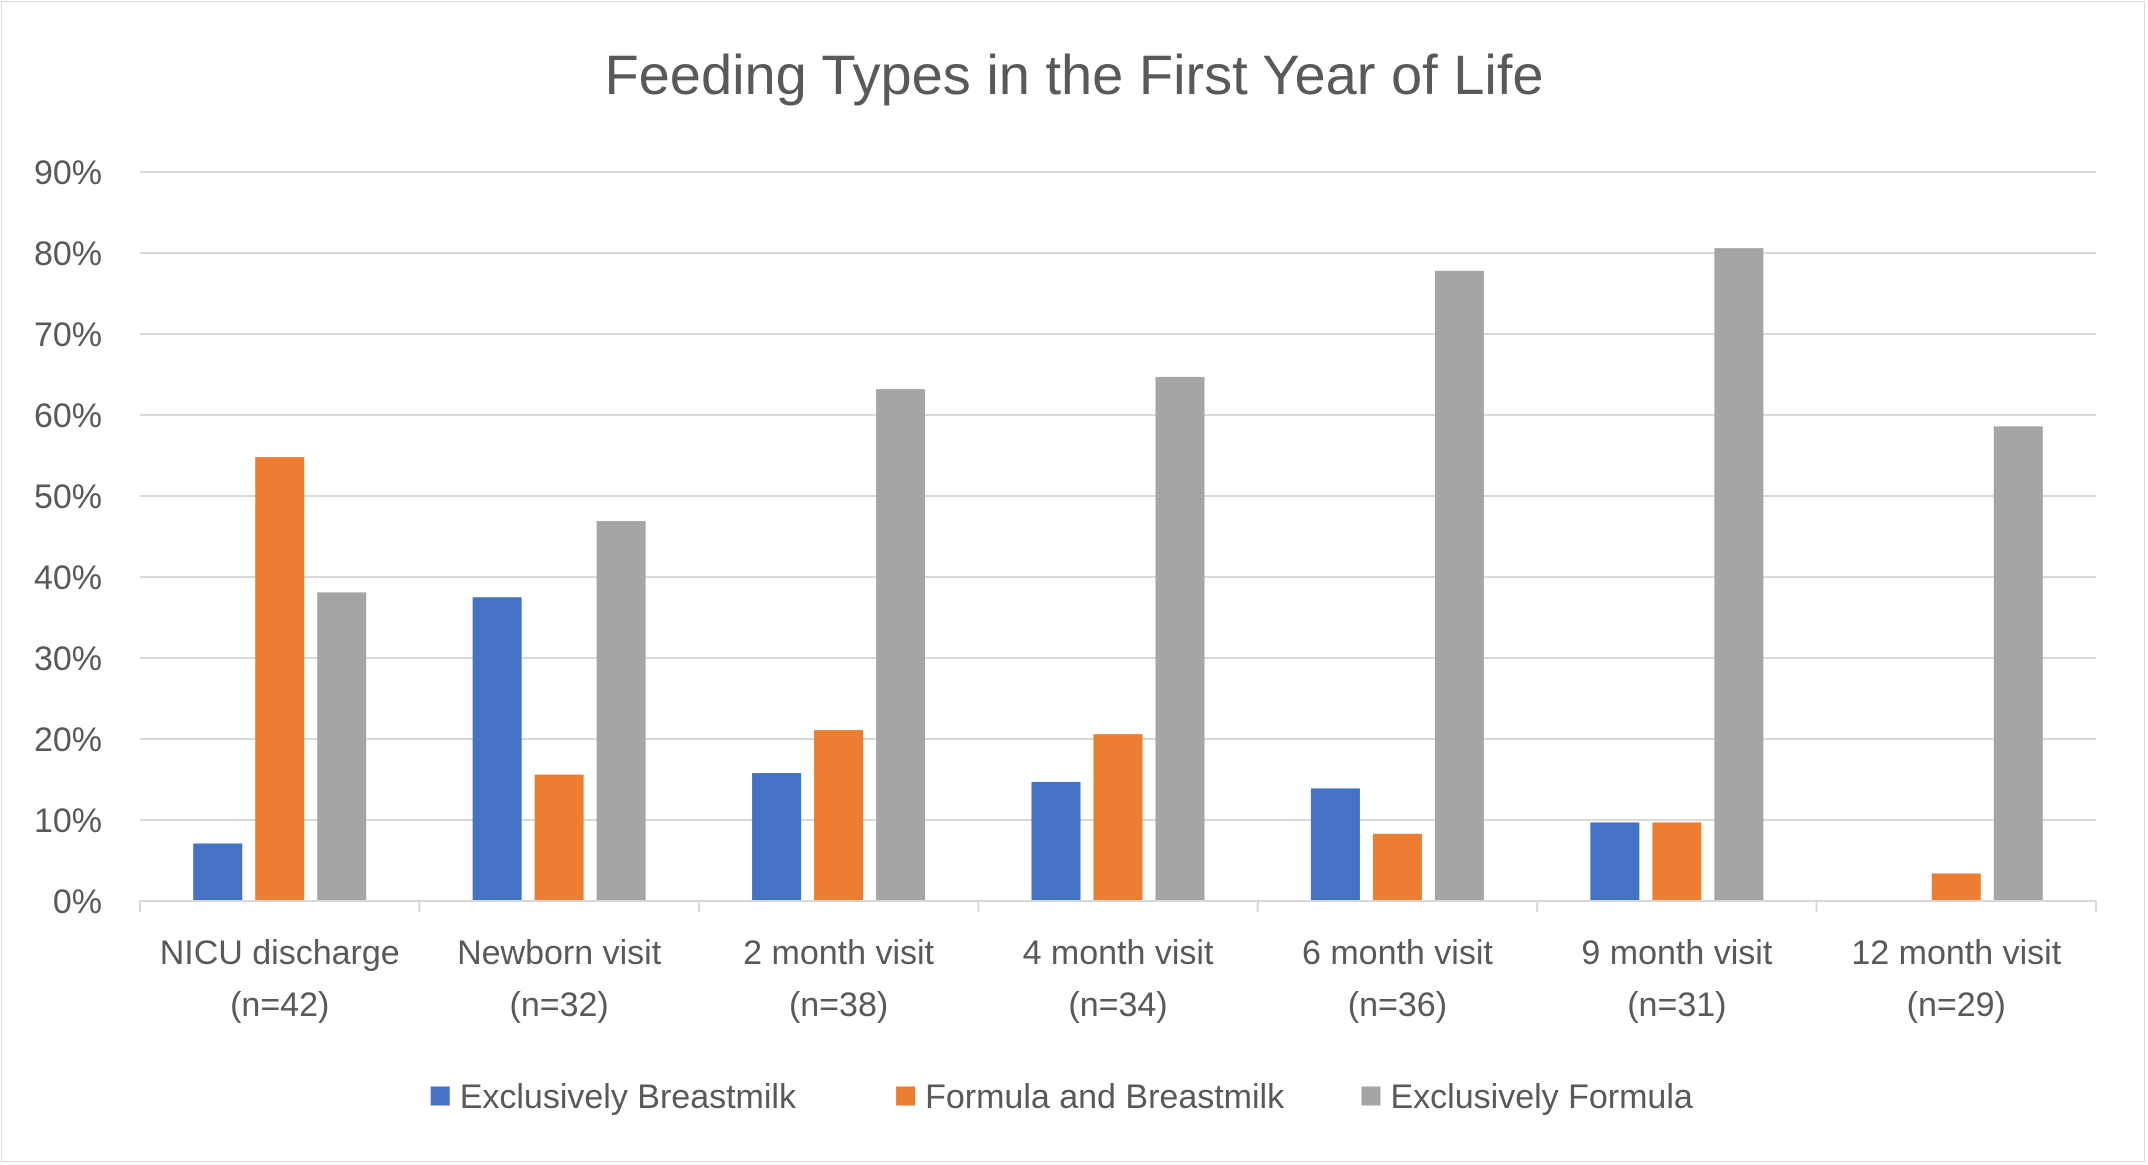  Describe the element at coordinates (68, 578) in the screenshot. I see `y-tick-label: 40%` at that location.